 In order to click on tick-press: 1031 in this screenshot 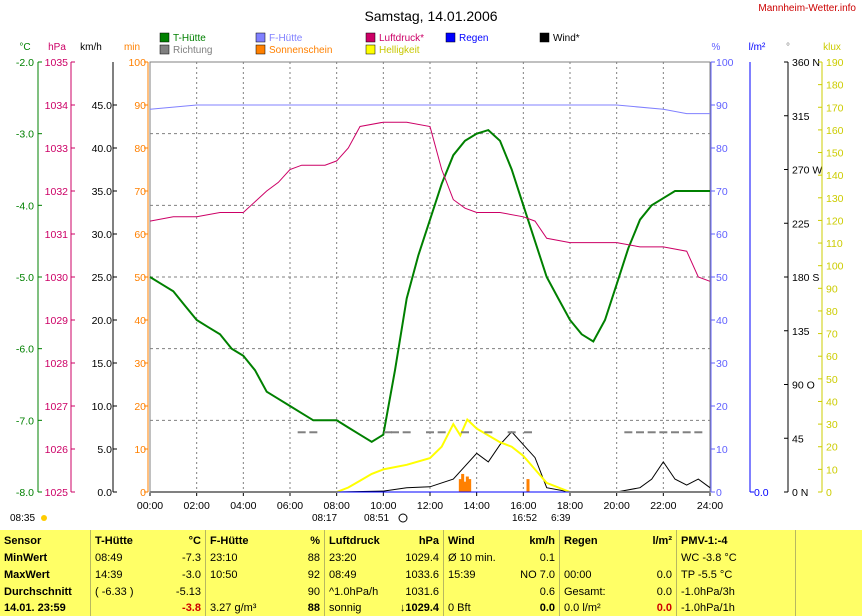, I will do `click(57, 235)`.